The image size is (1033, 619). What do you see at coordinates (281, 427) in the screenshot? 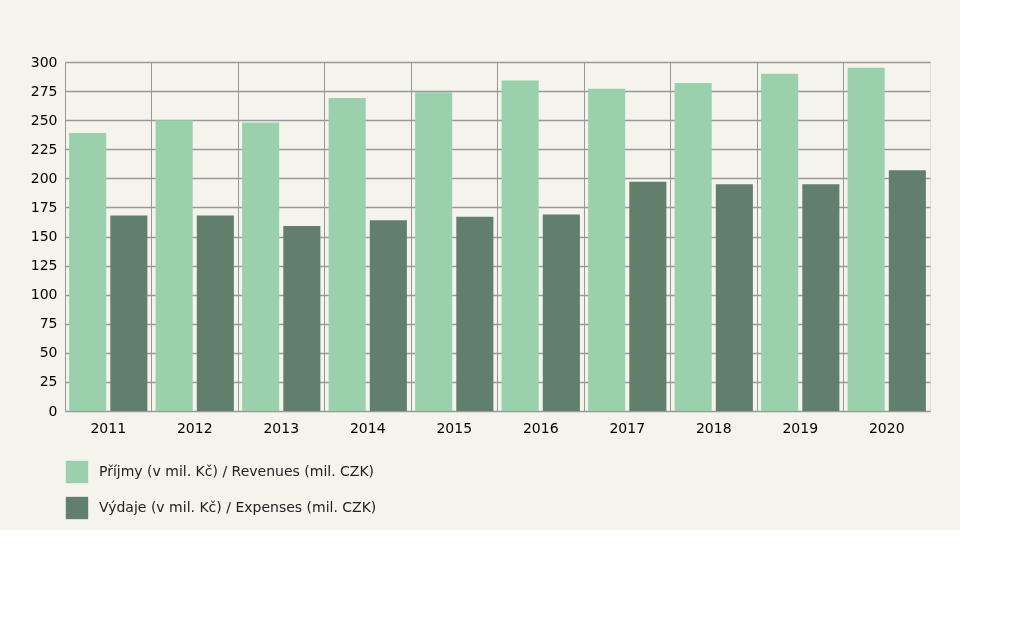
I see `x-tick-label: 2013` at bounding box center [281, 427].